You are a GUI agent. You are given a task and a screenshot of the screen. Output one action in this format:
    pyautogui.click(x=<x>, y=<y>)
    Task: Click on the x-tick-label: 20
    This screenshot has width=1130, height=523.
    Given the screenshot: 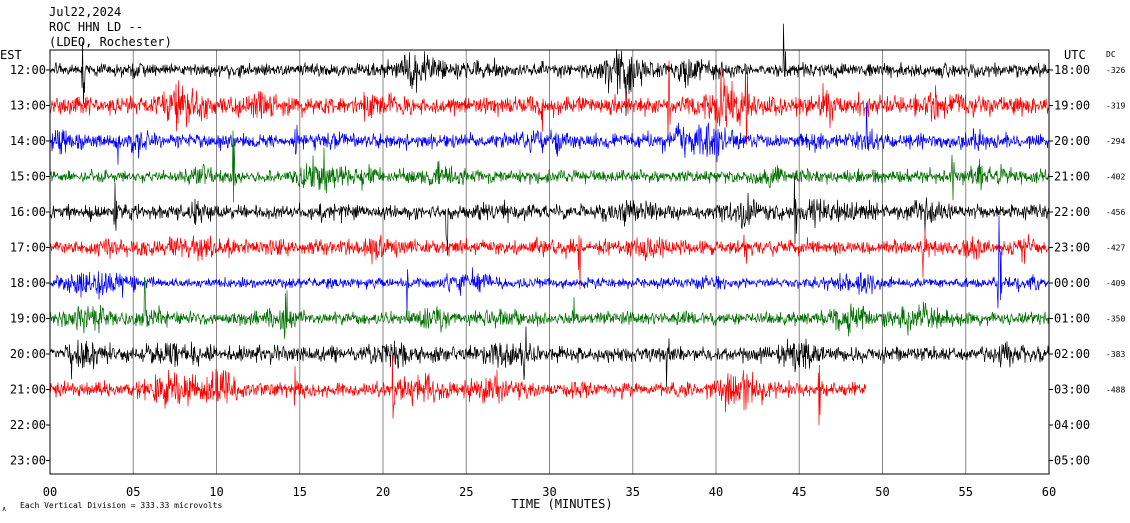 What is the action you would take?
    pyautogui.click(x=383, y=492)
    